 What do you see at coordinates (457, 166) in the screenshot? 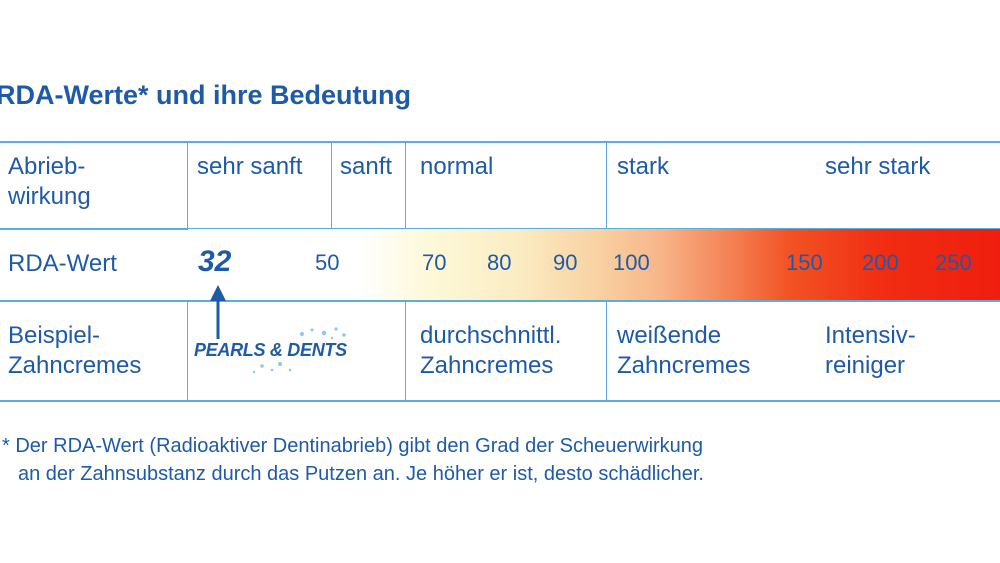
I see `level-normal: normal` at bounding box center [457, 166].